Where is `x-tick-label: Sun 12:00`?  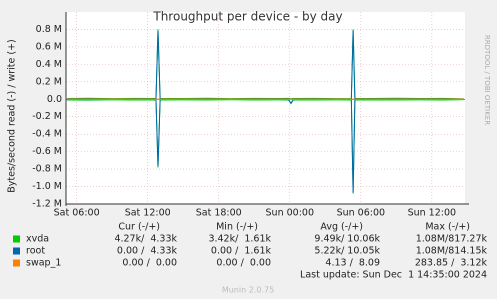 x-tick-label: Sun 12:00 is located at coordinates (432, 213).